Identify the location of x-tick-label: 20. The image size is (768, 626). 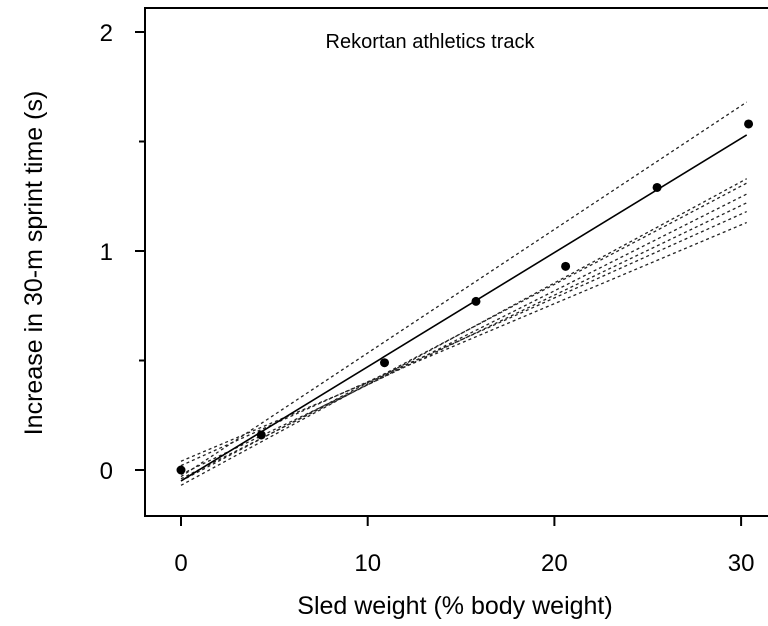
(554, 563).